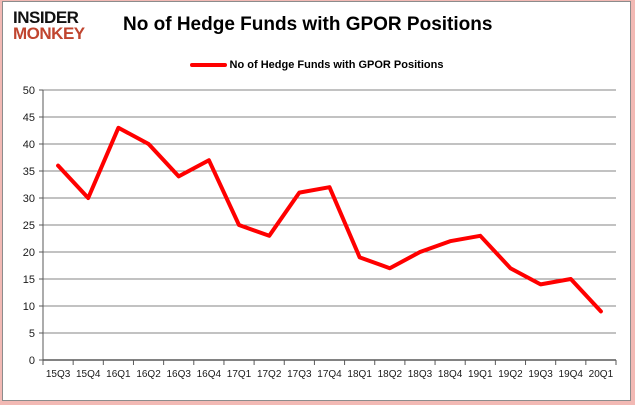  Describe the element at coordinates (88, 374) in the screenshot. I see `x-tick-label: 15Q4` at that location.